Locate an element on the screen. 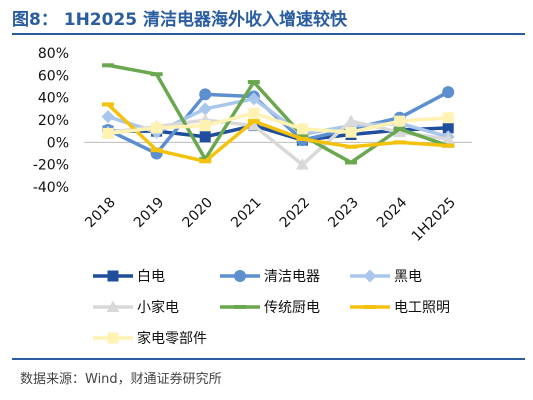  y-tick-label: 60% is located at coordinates (53, 76).